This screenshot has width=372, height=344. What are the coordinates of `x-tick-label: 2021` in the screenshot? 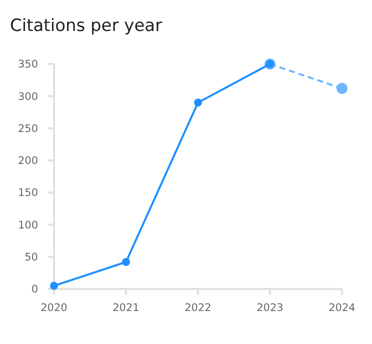 It's located at (126, 308).